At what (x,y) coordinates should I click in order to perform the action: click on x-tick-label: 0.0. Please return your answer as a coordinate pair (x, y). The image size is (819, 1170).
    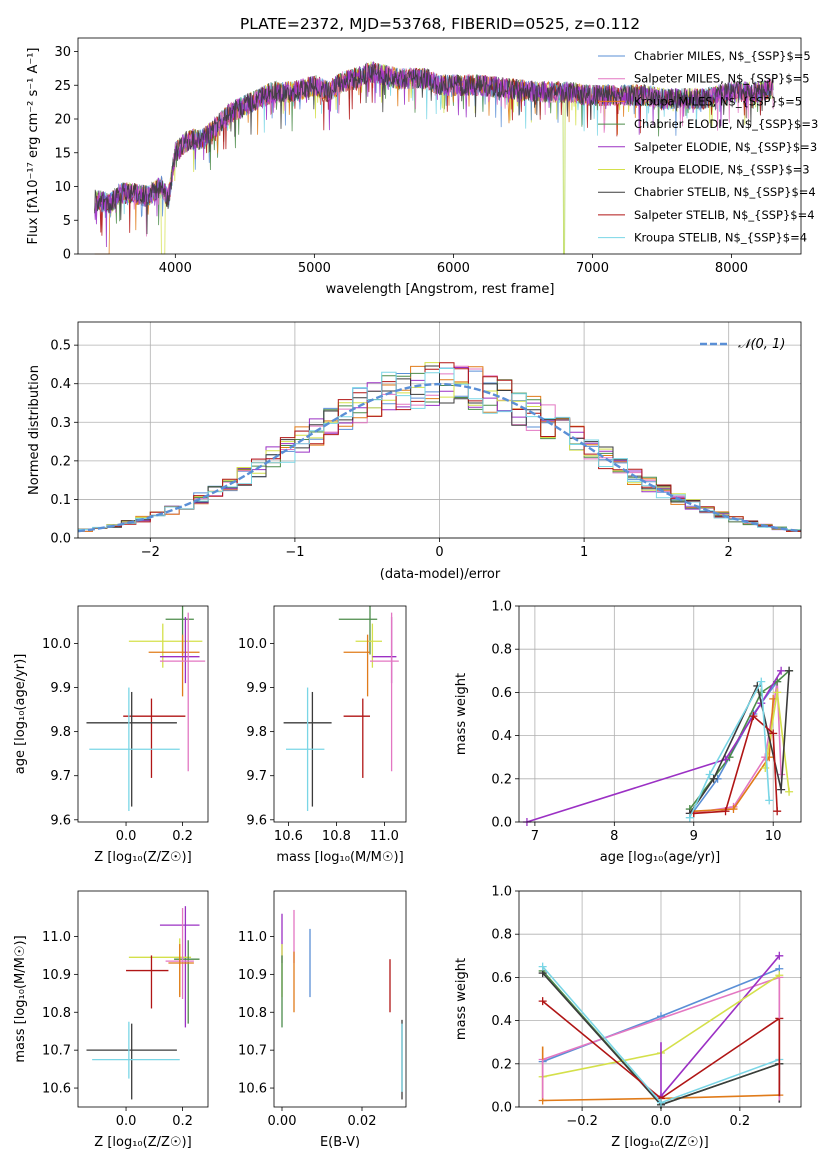
    Looking at the image, I should click on (126, 1121).